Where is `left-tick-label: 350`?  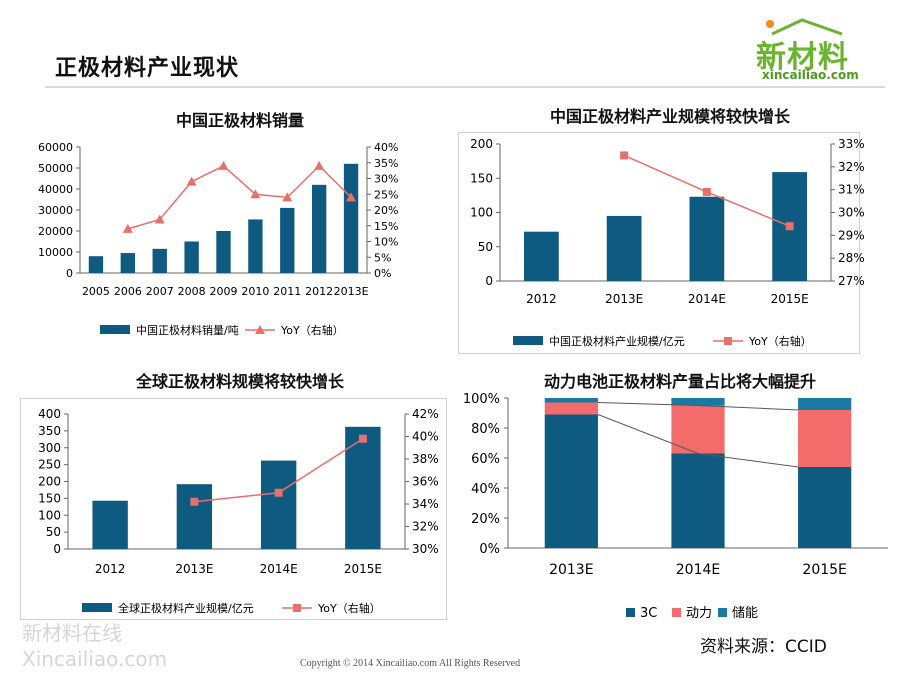
left-tick-label: 350 is located at coordinates (49, 431).